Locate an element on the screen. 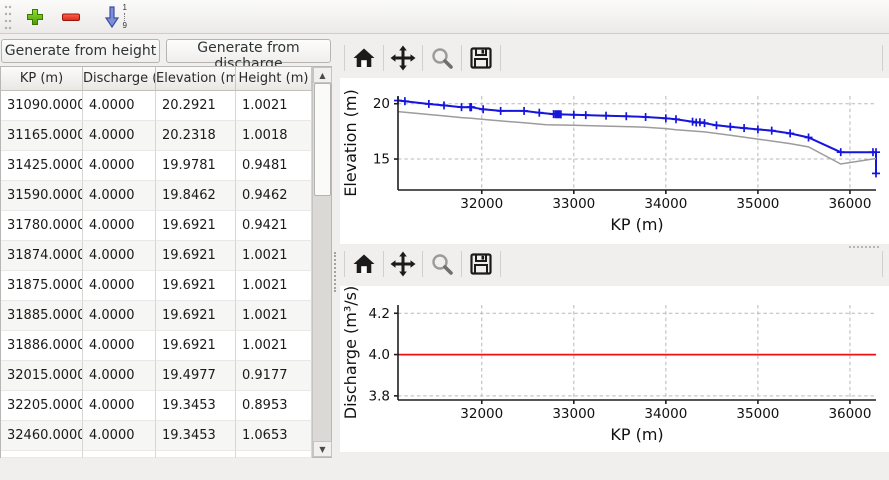  toolbar-drag-handle is located at coordinates (8, 17).